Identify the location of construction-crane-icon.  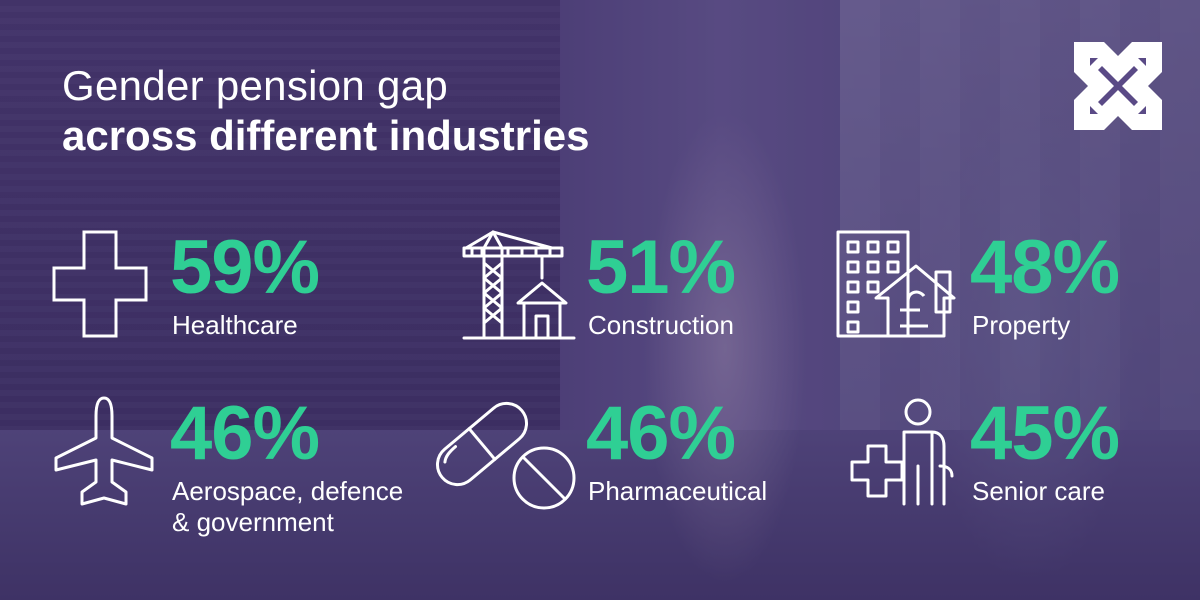
(519, 285).